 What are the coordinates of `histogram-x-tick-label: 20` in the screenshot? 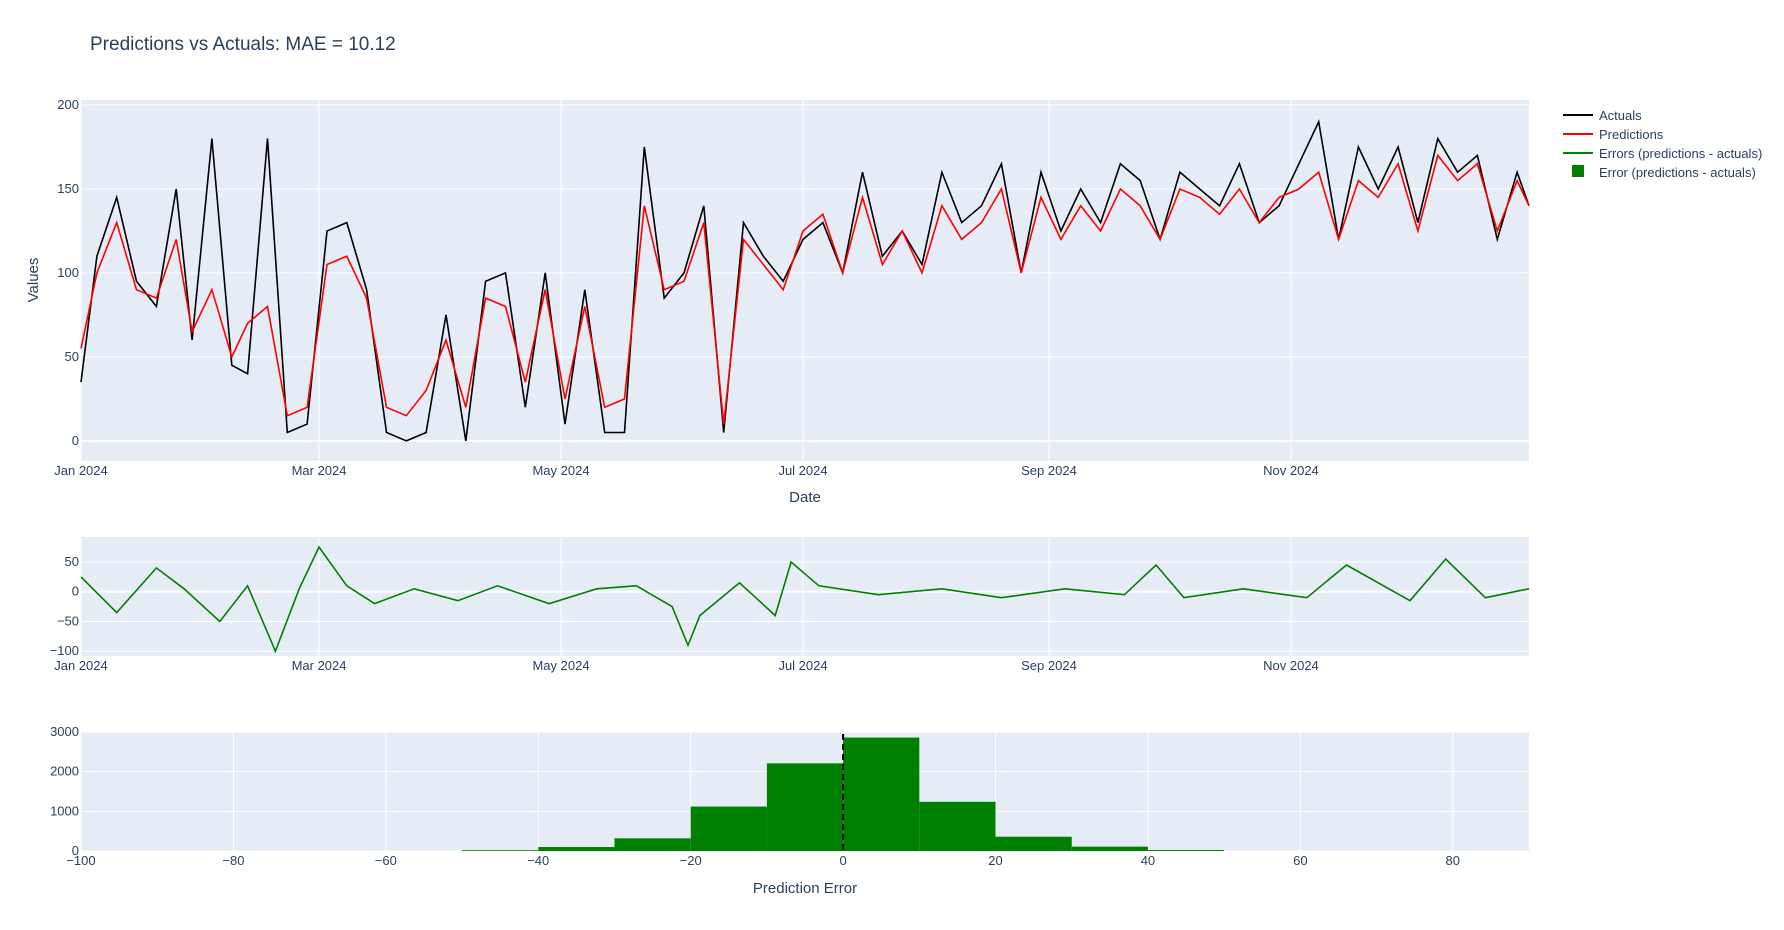 It's located at (995, 860).